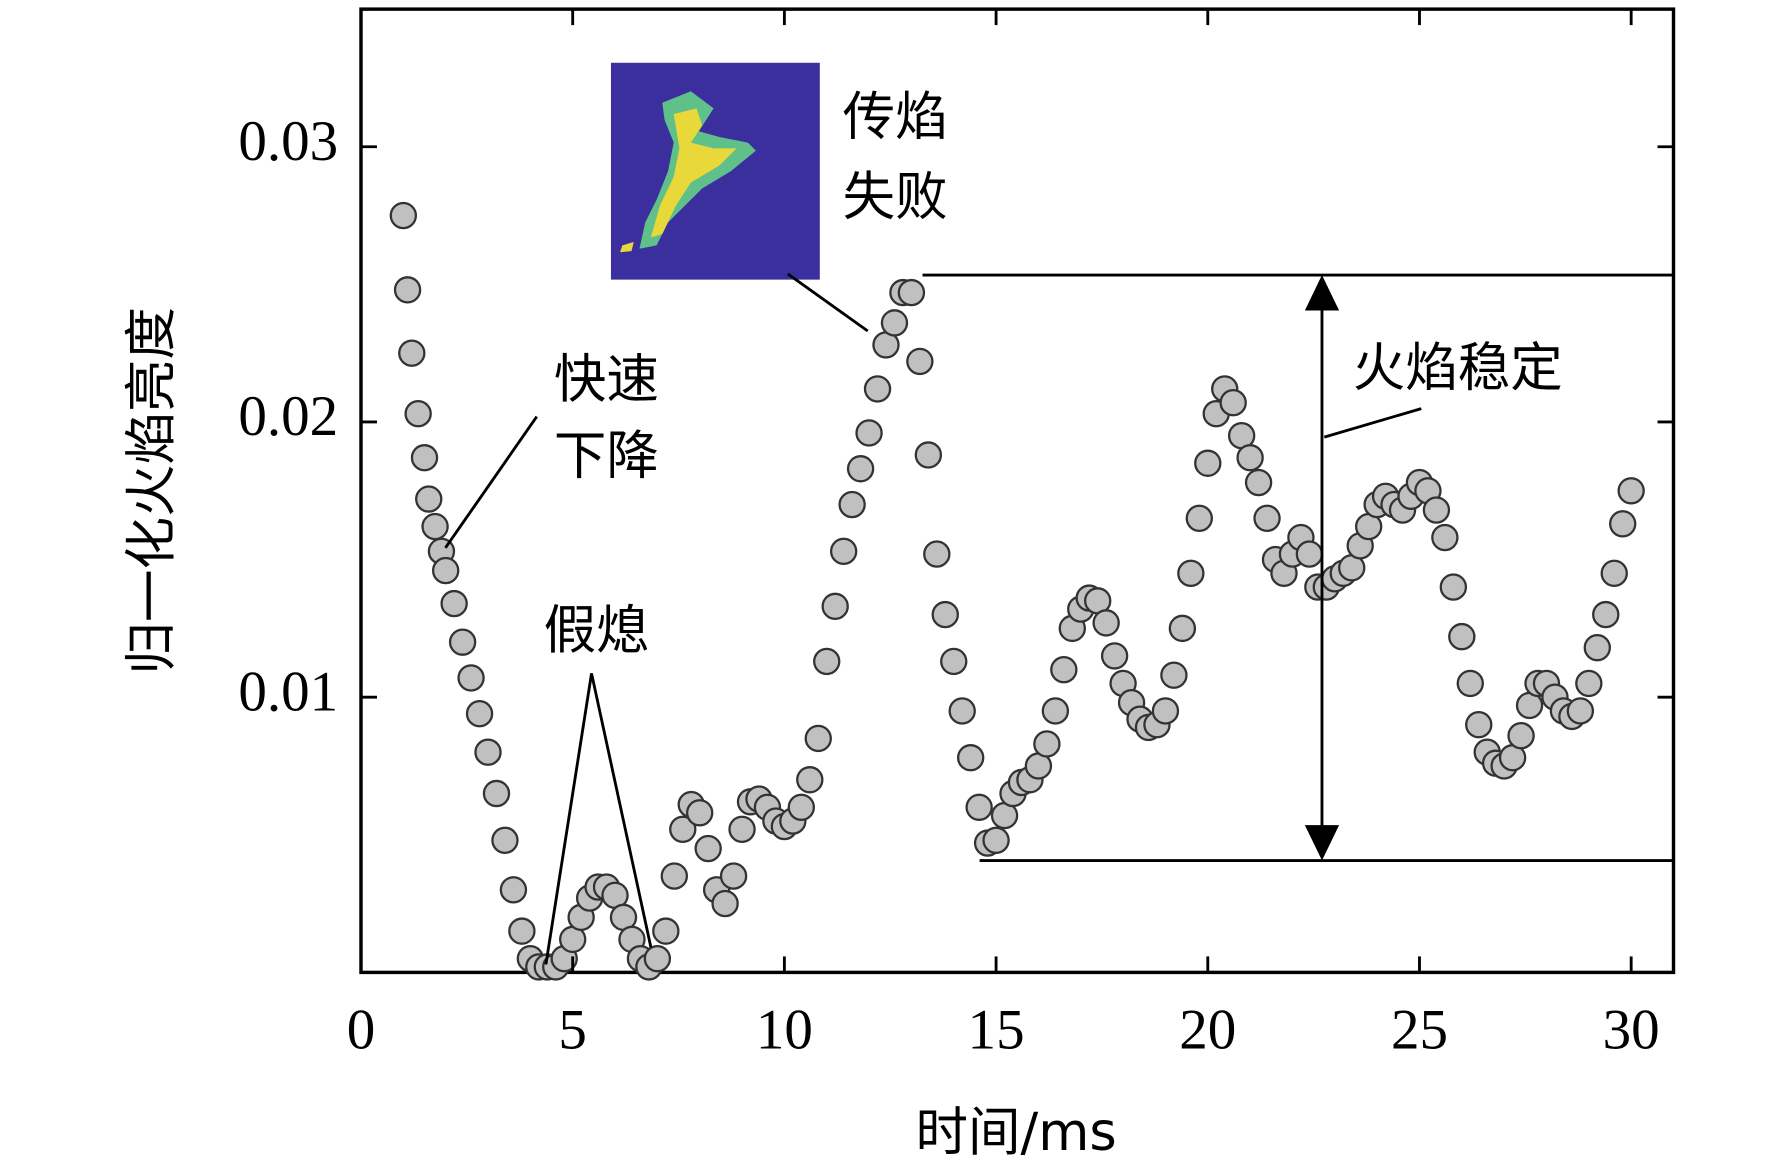 The width and height of the screenshot is (1772, 1163). What do you see at coordinates (895, 196) in the screenshot?
I see `annotation: 失败` at bounding box center [895, 196].